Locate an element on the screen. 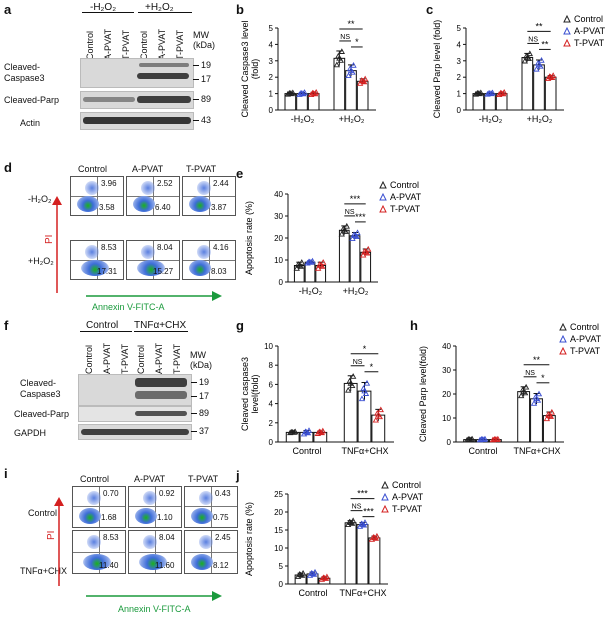  legend-label: T-PVAT is located at coordinates (589, 43).